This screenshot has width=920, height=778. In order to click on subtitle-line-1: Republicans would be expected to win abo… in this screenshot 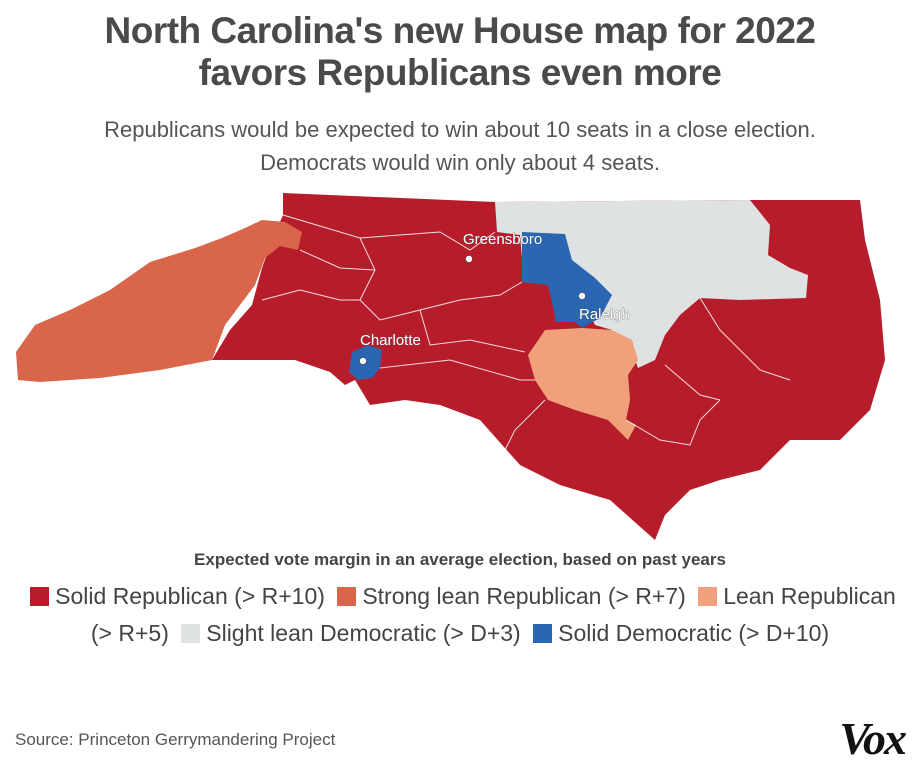, I will do `click(460, 129)`.